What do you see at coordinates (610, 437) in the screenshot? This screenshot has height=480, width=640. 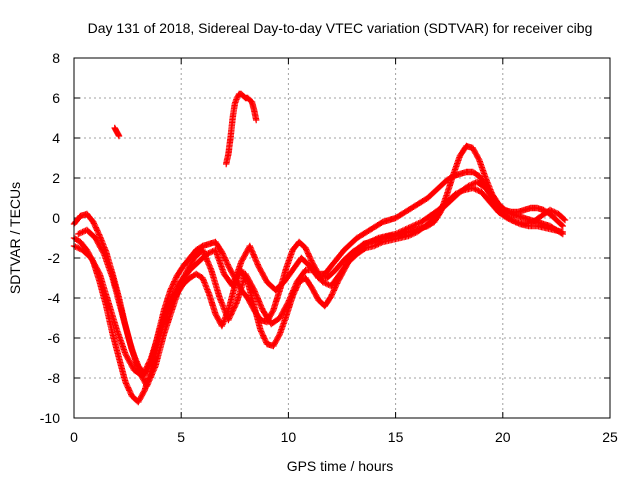 I see `x-tick-label: 25` at bounding box center [610, 437].